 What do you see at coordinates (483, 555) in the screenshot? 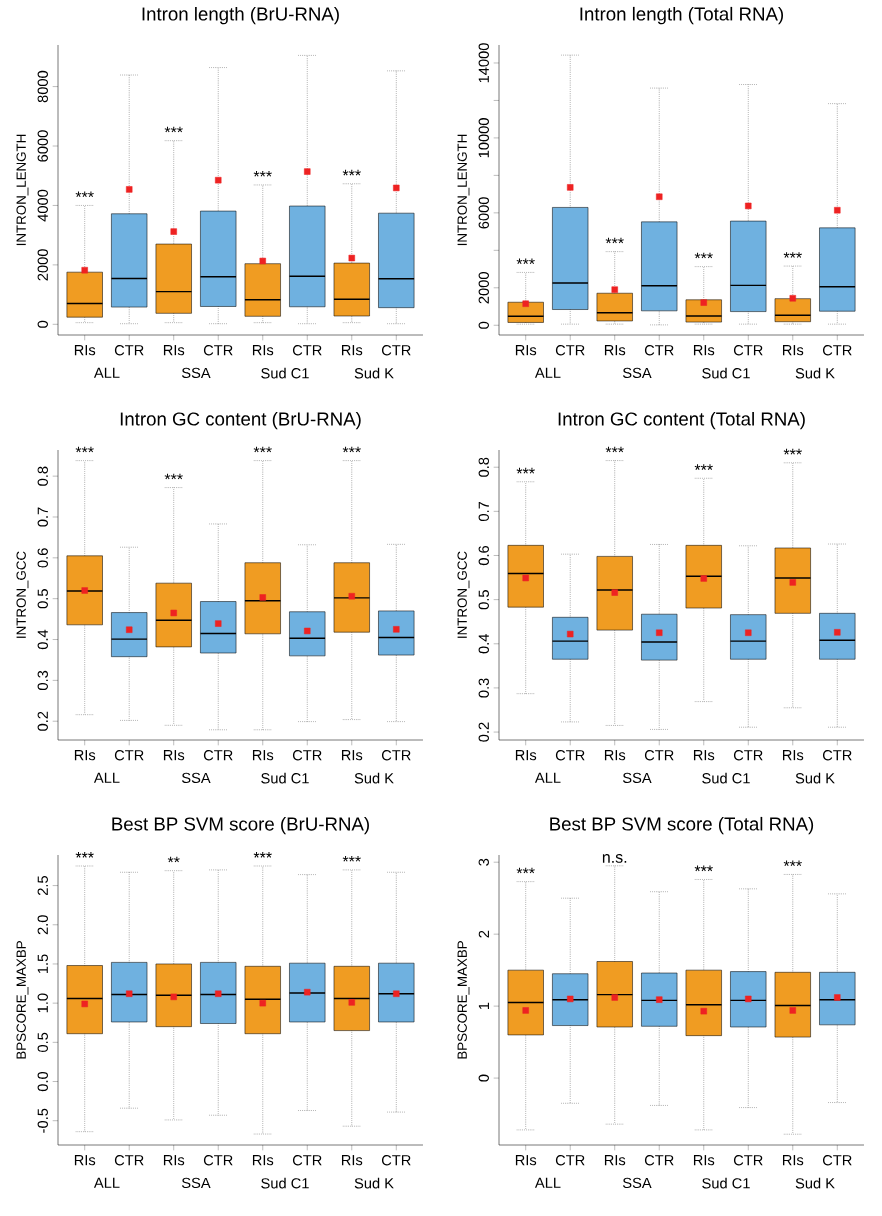
I see `y-tick-label: 0.6` at bounding box center [483, 555].